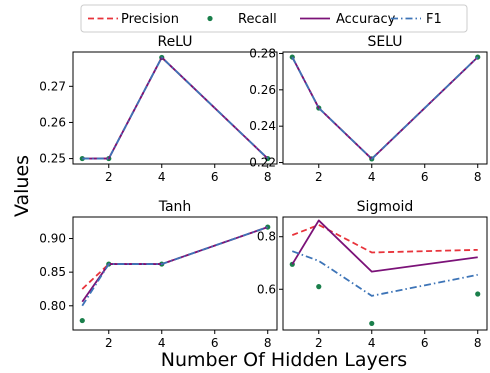 This screenshot has width=490, height=373. I want to click on y-axis-title: Values, so click(22, 186).